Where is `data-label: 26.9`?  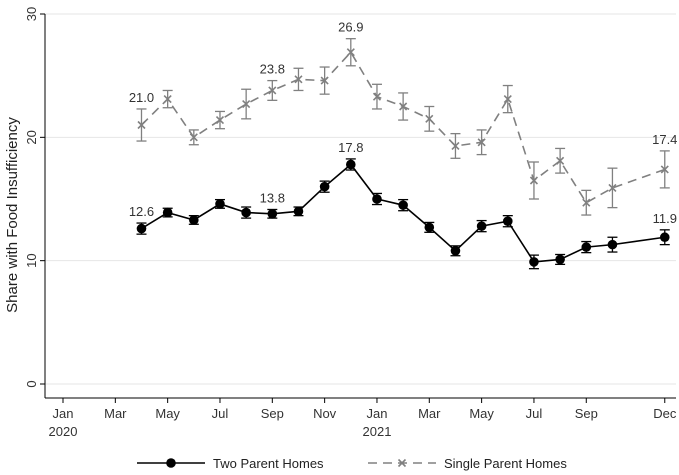
data-label: 26.9 is located at coordinates (350, 27).